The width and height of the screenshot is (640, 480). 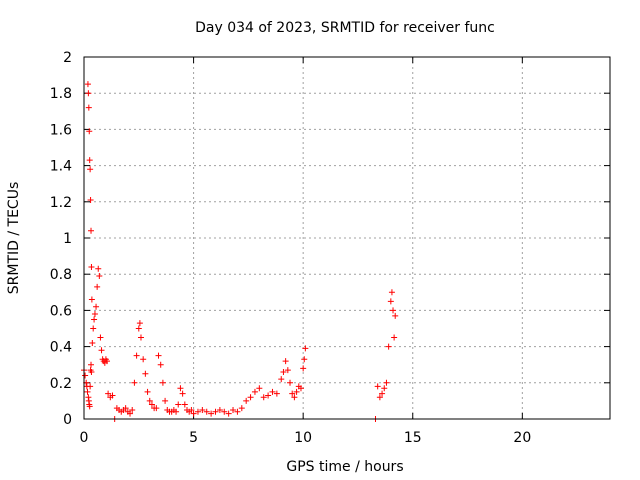 I want to click on y-tick-label: 0, so click(x=67, y=420).